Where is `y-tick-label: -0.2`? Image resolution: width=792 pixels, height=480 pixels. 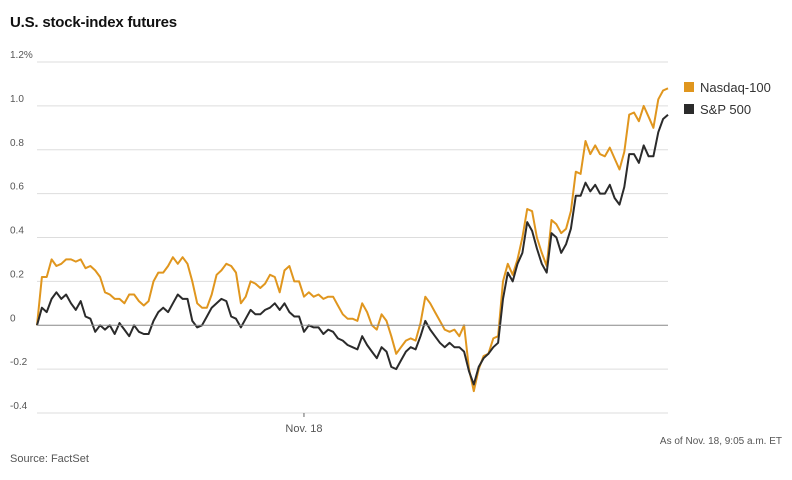
y-tick-label: -0.2 is located at coordinates (19, 362).